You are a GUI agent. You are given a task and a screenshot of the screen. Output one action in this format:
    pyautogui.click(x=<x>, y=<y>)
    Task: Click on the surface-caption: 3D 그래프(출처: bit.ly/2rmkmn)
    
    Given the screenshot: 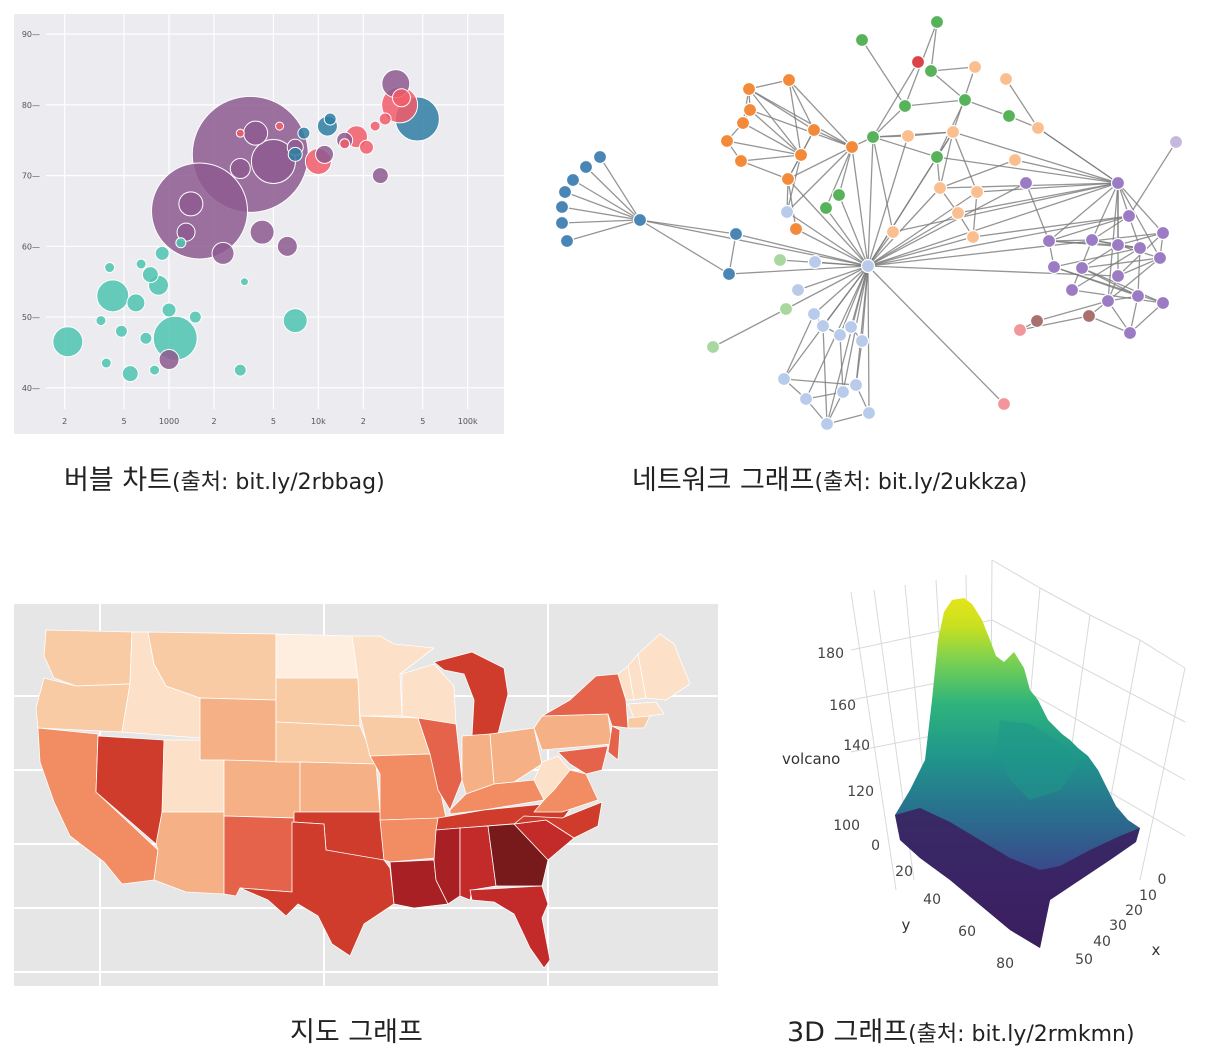 What is the action you would take?
    pyautogui.click(x=961, y=1029)
    